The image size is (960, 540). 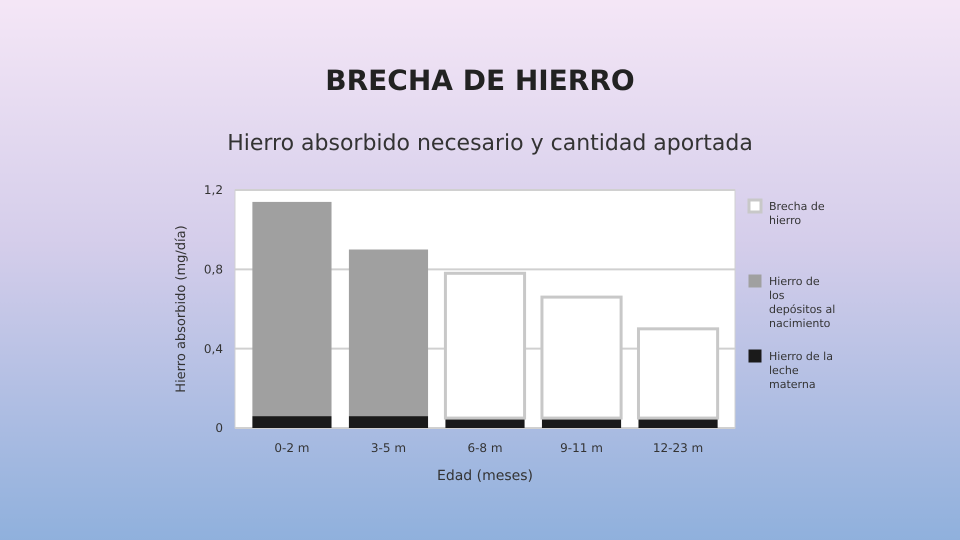 What do you see at coordinates (213, 349) in the screenshot?
I see `y-tick-label: 0,4` at bounding box center [213, 349].